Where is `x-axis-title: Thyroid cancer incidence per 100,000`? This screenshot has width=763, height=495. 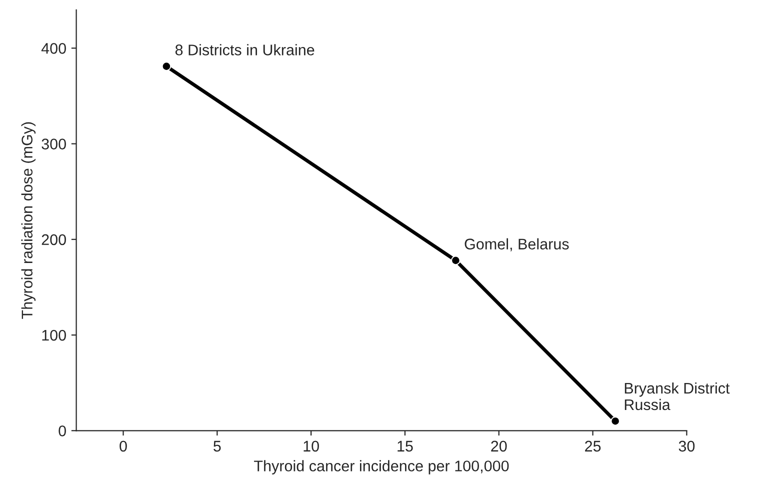
x-axis-title: Thyroid cancer incidence per 100,000 is located at coordinates (381, 467).